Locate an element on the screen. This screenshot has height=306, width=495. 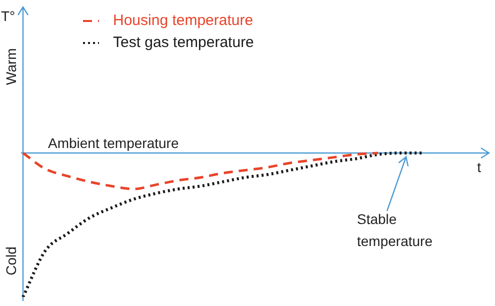
x-axis-title: t is located at coordinates (479, 166).